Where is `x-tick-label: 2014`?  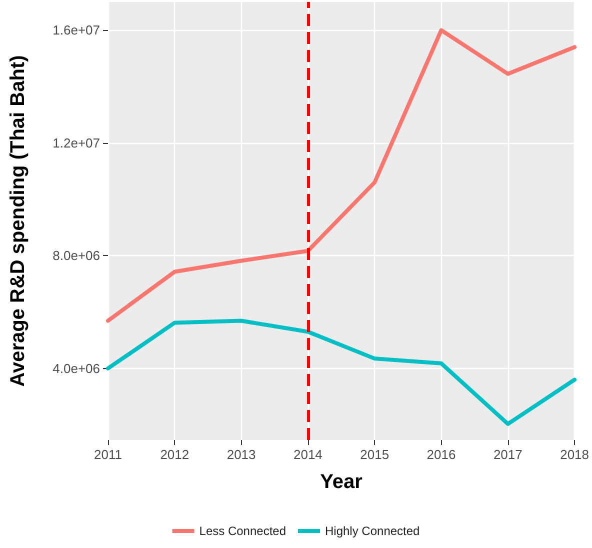
x-tick-label: 2014 is located at coordinates (307, 454).